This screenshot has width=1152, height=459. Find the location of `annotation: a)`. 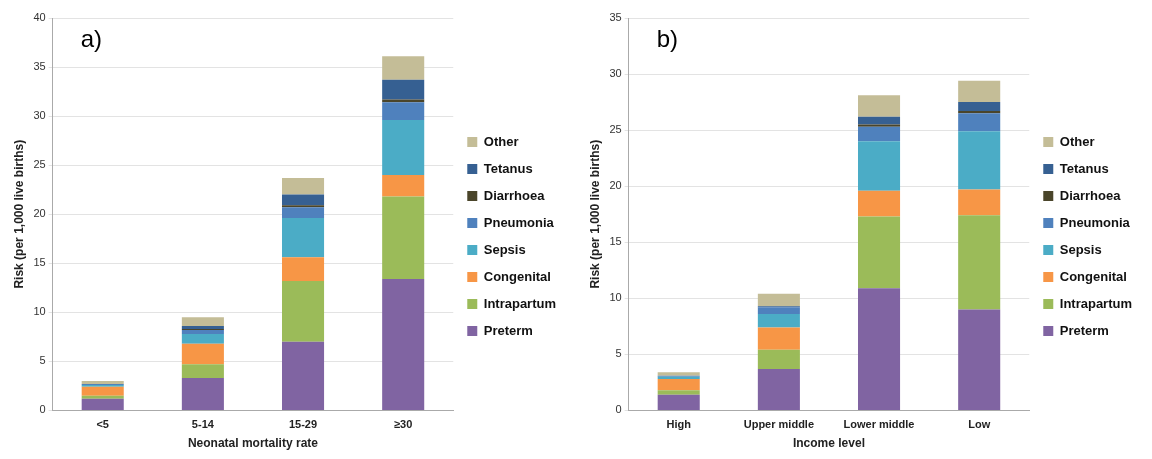

annotation: a) is located at coordinates (91, 38).